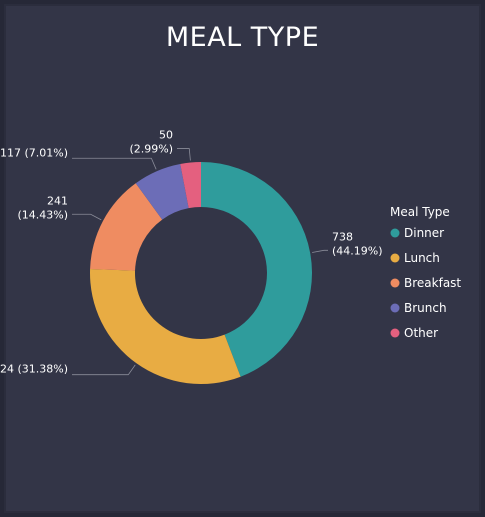  Describe the element at coordinates (342, 236) in the screenshot. I see `data-label-dinner: 738` at that location.